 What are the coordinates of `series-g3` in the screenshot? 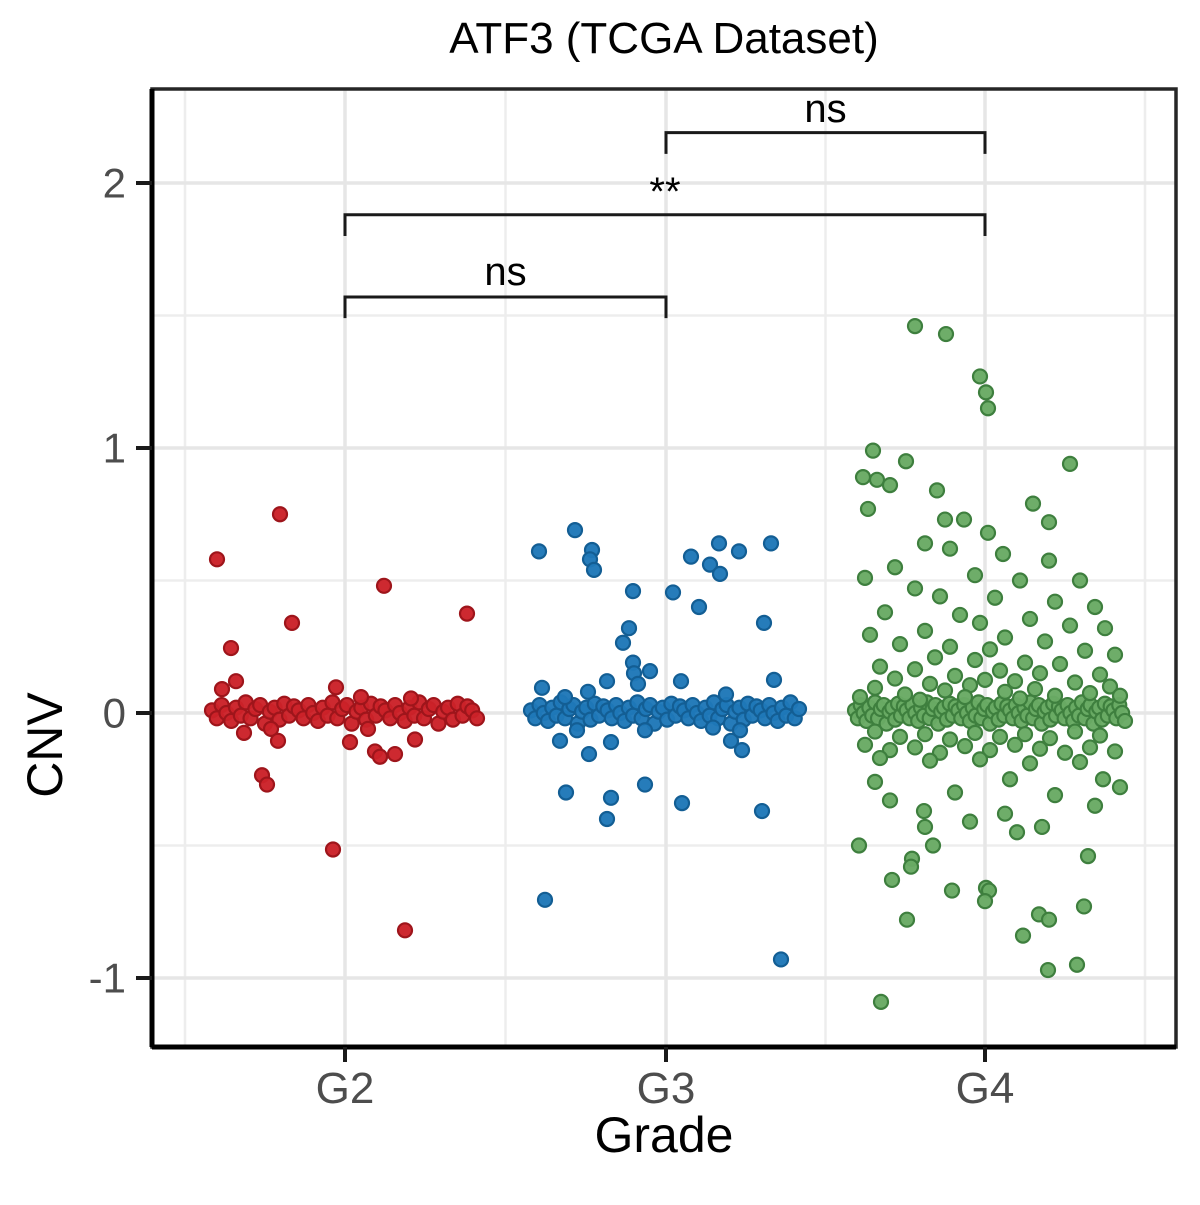 It's located at (665, 745).